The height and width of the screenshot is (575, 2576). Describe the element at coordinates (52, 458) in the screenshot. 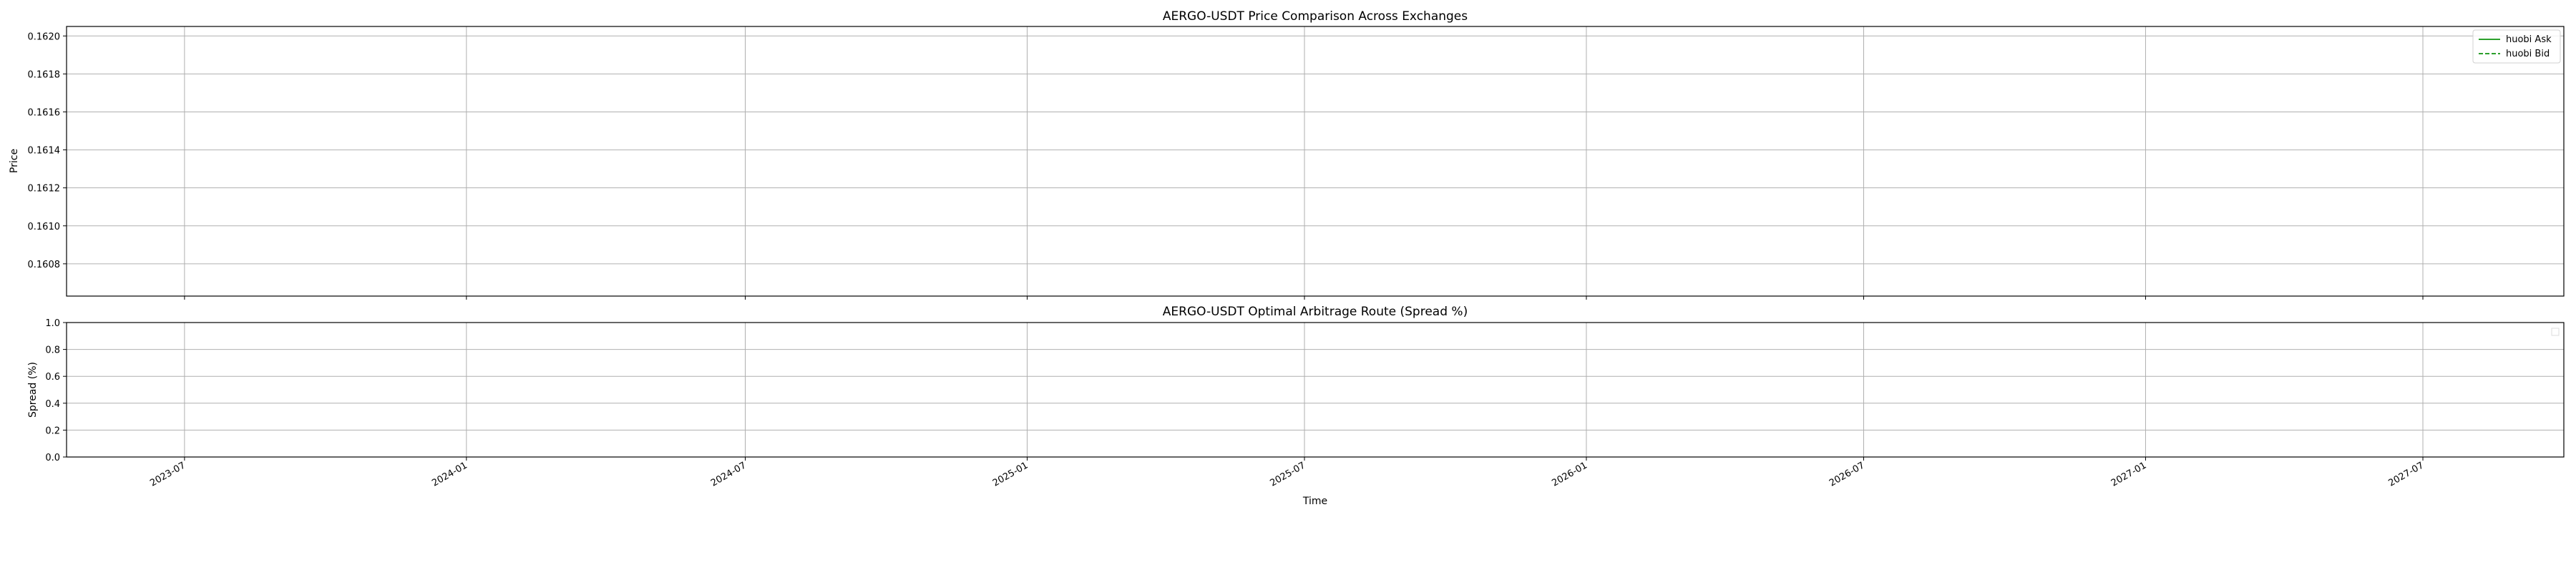

I see `spread-y-tick-label: 0.0` at that location.